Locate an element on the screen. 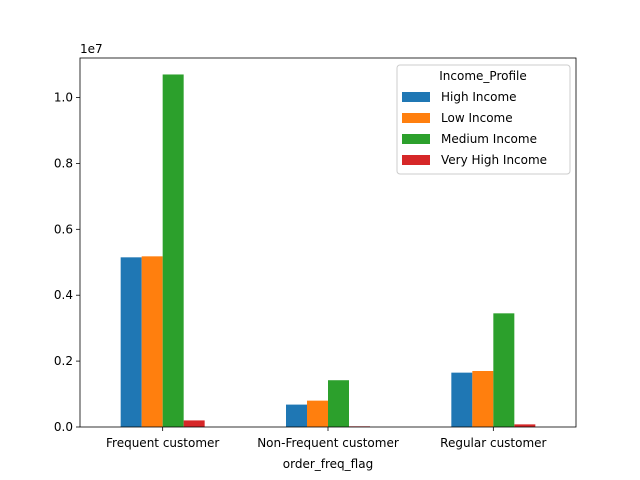  x-tick-label: Non-Frequent customer is located at coordinates (328, 443).